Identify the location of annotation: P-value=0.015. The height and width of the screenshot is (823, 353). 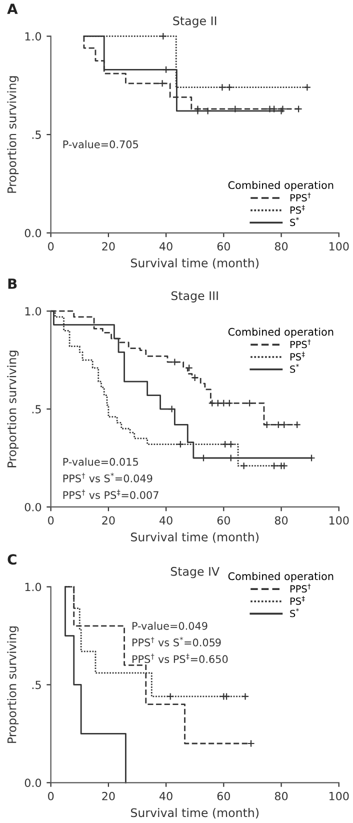
(100, 462).